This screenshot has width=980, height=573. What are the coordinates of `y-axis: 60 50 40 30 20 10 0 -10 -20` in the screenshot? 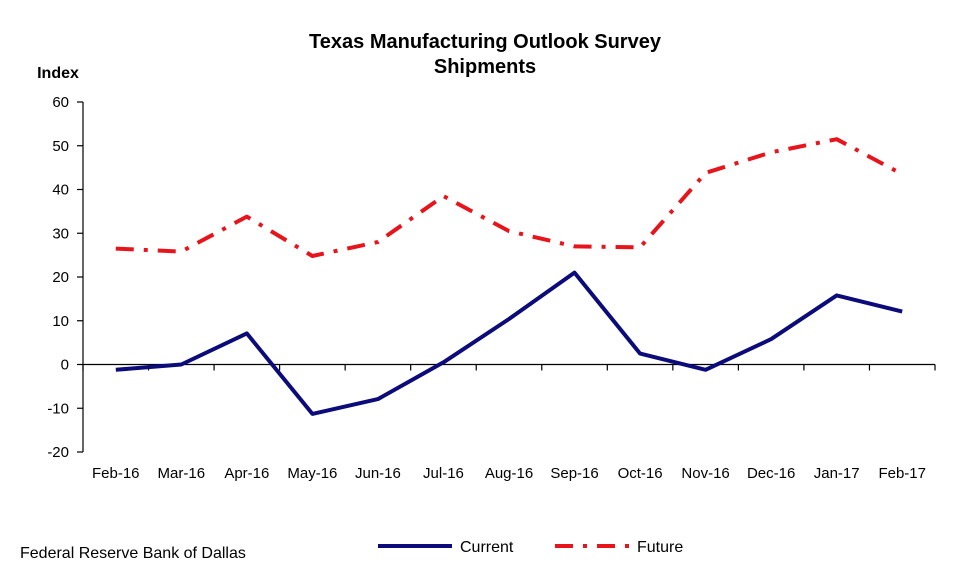 It's located at (65, 277).